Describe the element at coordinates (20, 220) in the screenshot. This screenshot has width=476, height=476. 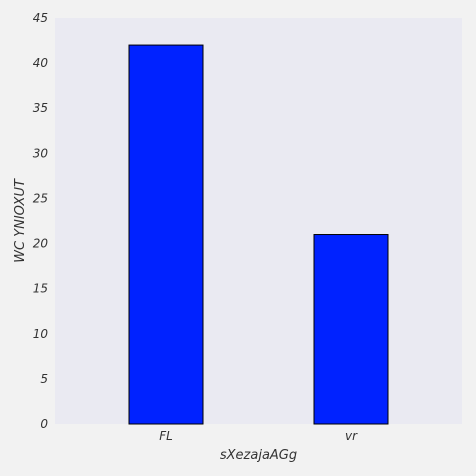
I see `y-axis-title: WC YNIOXUT` at that location.